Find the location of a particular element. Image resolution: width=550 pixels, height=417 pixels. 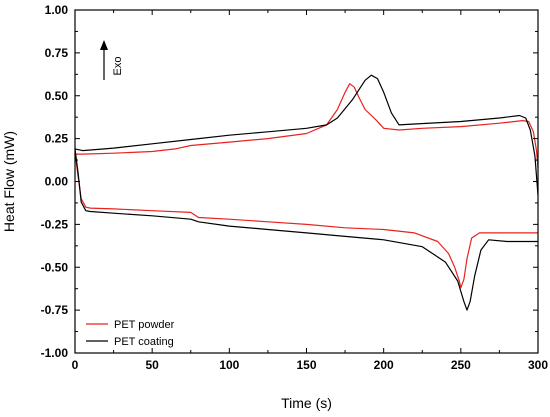

legend-label-pet-powder: PET powder is located at coordinates (144, 325).